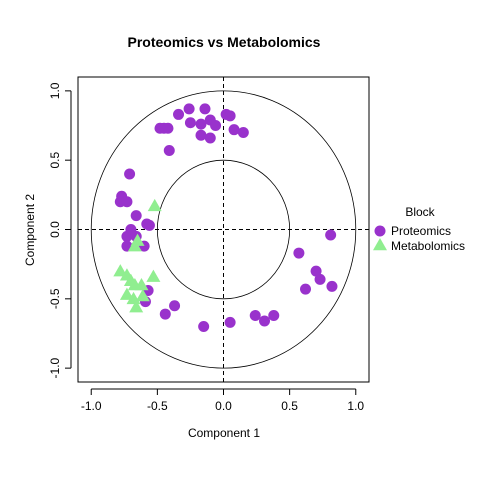  What do you see at coordinates (55, 90) in the screenshot?
I see `y-tick-label-4: 1.0` at bounding box center [55, 90].